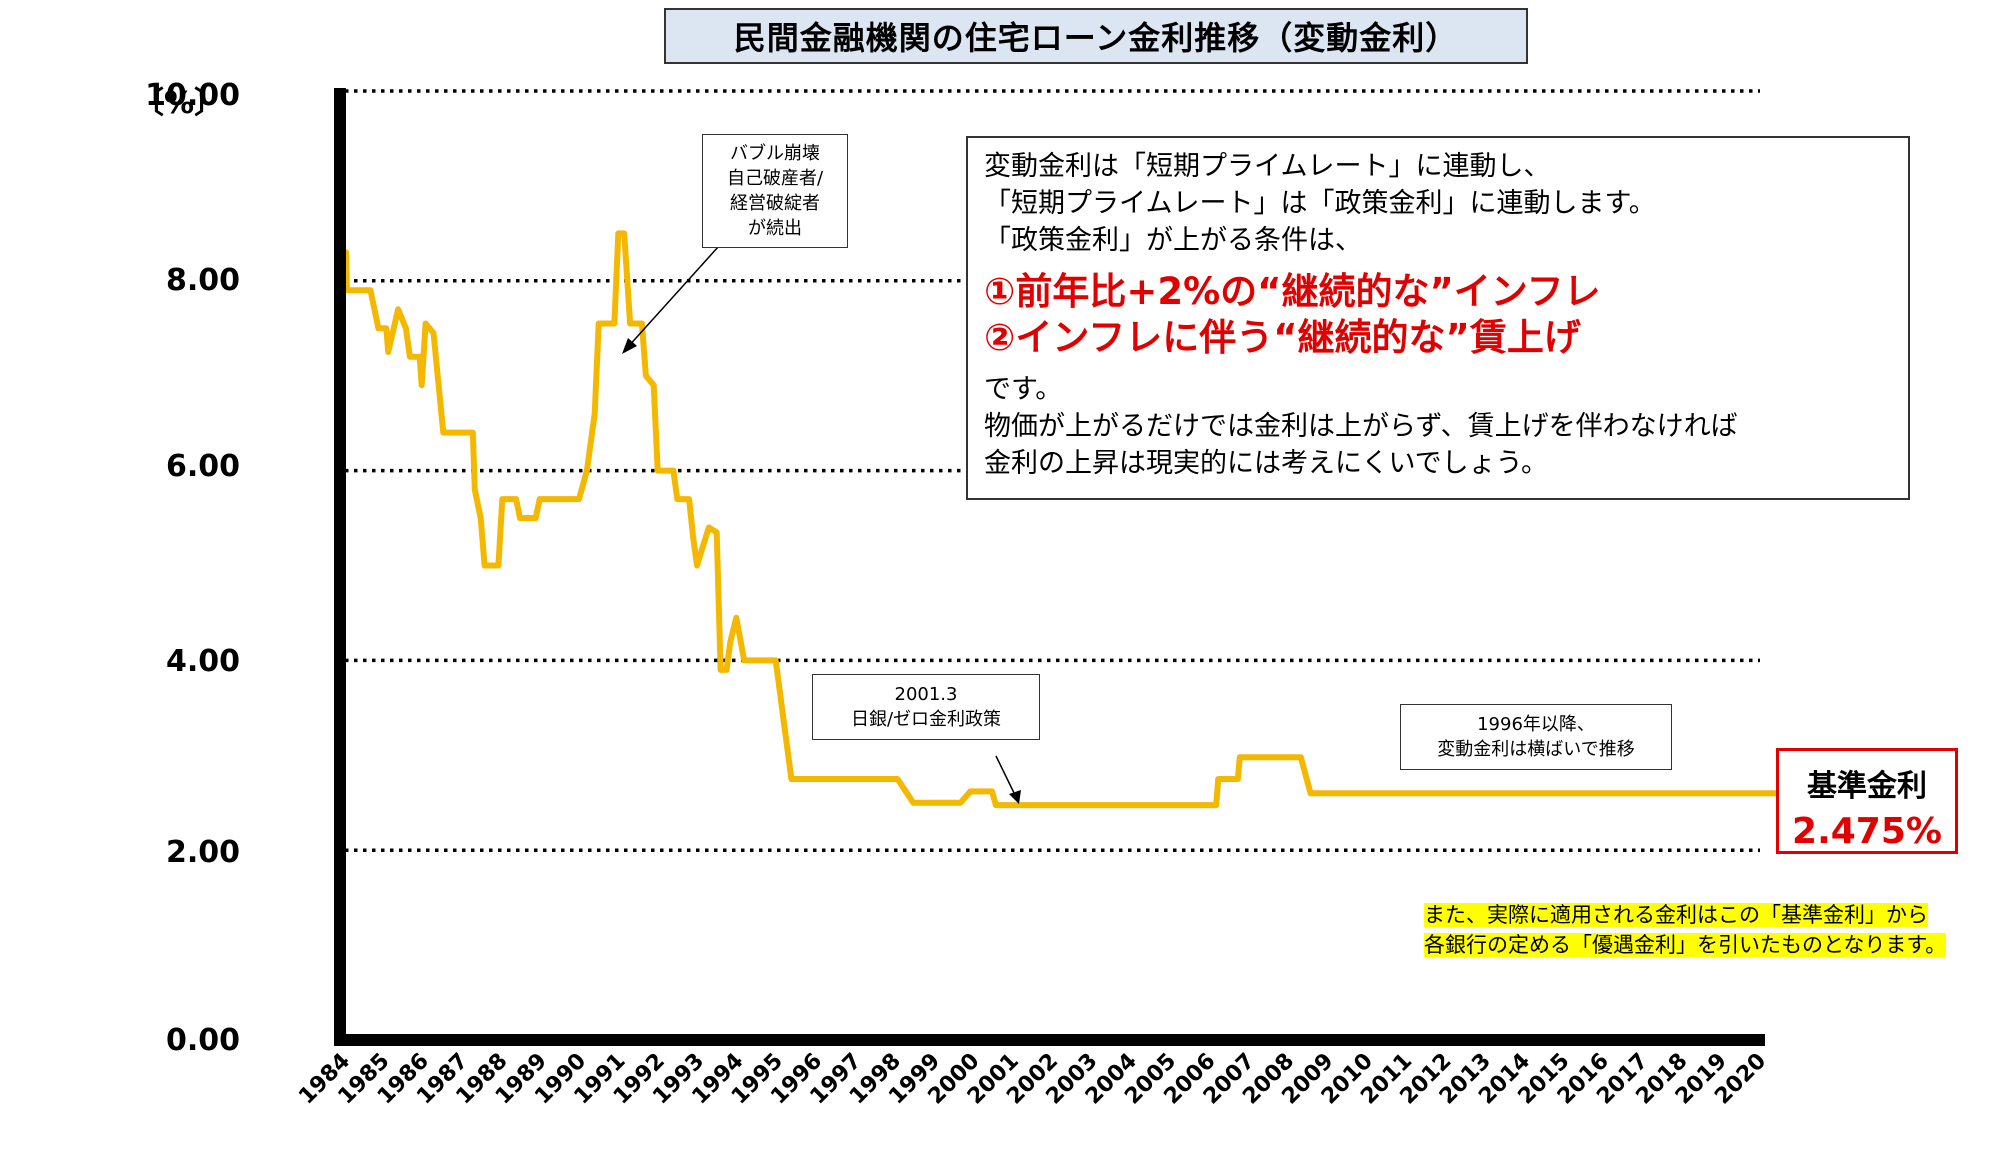 This screenshot has width=2010, height=1151. Describe the element at coordinates (1006, 776) in the screenshot. I see `annotation-arrow-line` at that location.